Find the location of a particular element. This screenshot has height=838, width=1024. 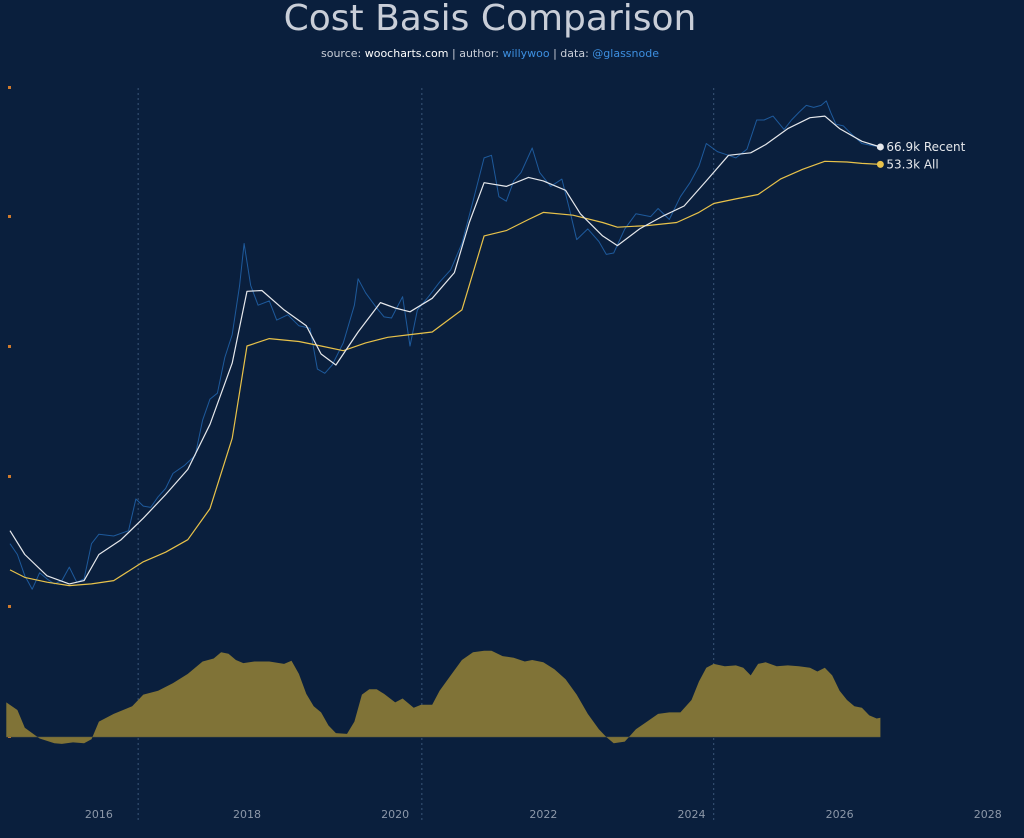

oscillator-fill is located at coordinates (443, 697).